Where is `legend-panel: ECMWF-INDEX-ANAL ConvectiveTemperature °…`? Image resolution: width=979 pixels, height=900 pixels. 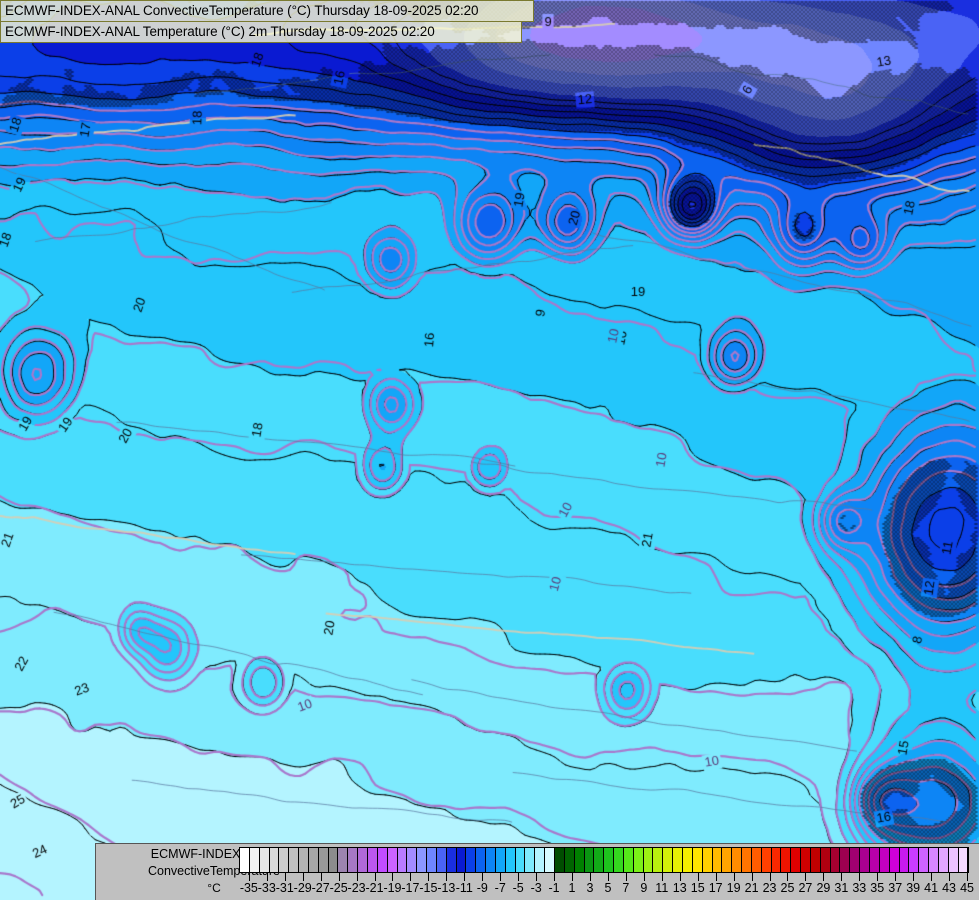
legend-panel: ECMWF-INDEX-ANAL ConvectiveTemperature °… is located at coordinates (537, 871).